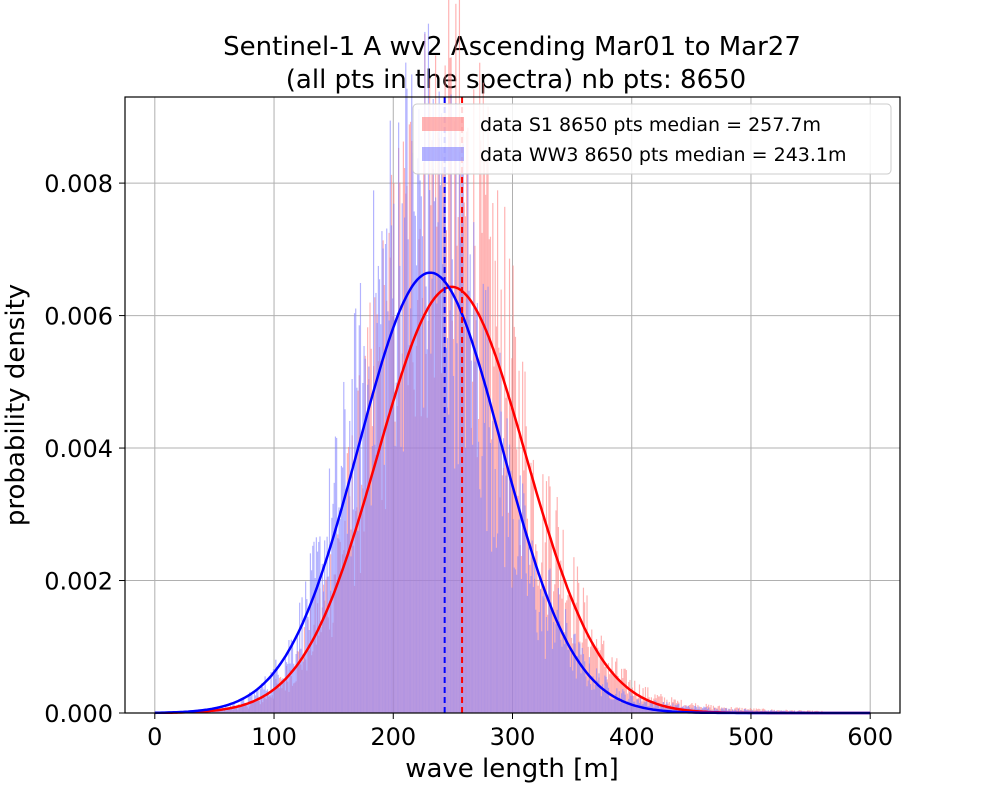 Image resolution: width=1000 pixels, height=800 pixels. Describe the element at coordinates (870, 737) in the screenshot. I see `x-tick-label: 600` at that location.